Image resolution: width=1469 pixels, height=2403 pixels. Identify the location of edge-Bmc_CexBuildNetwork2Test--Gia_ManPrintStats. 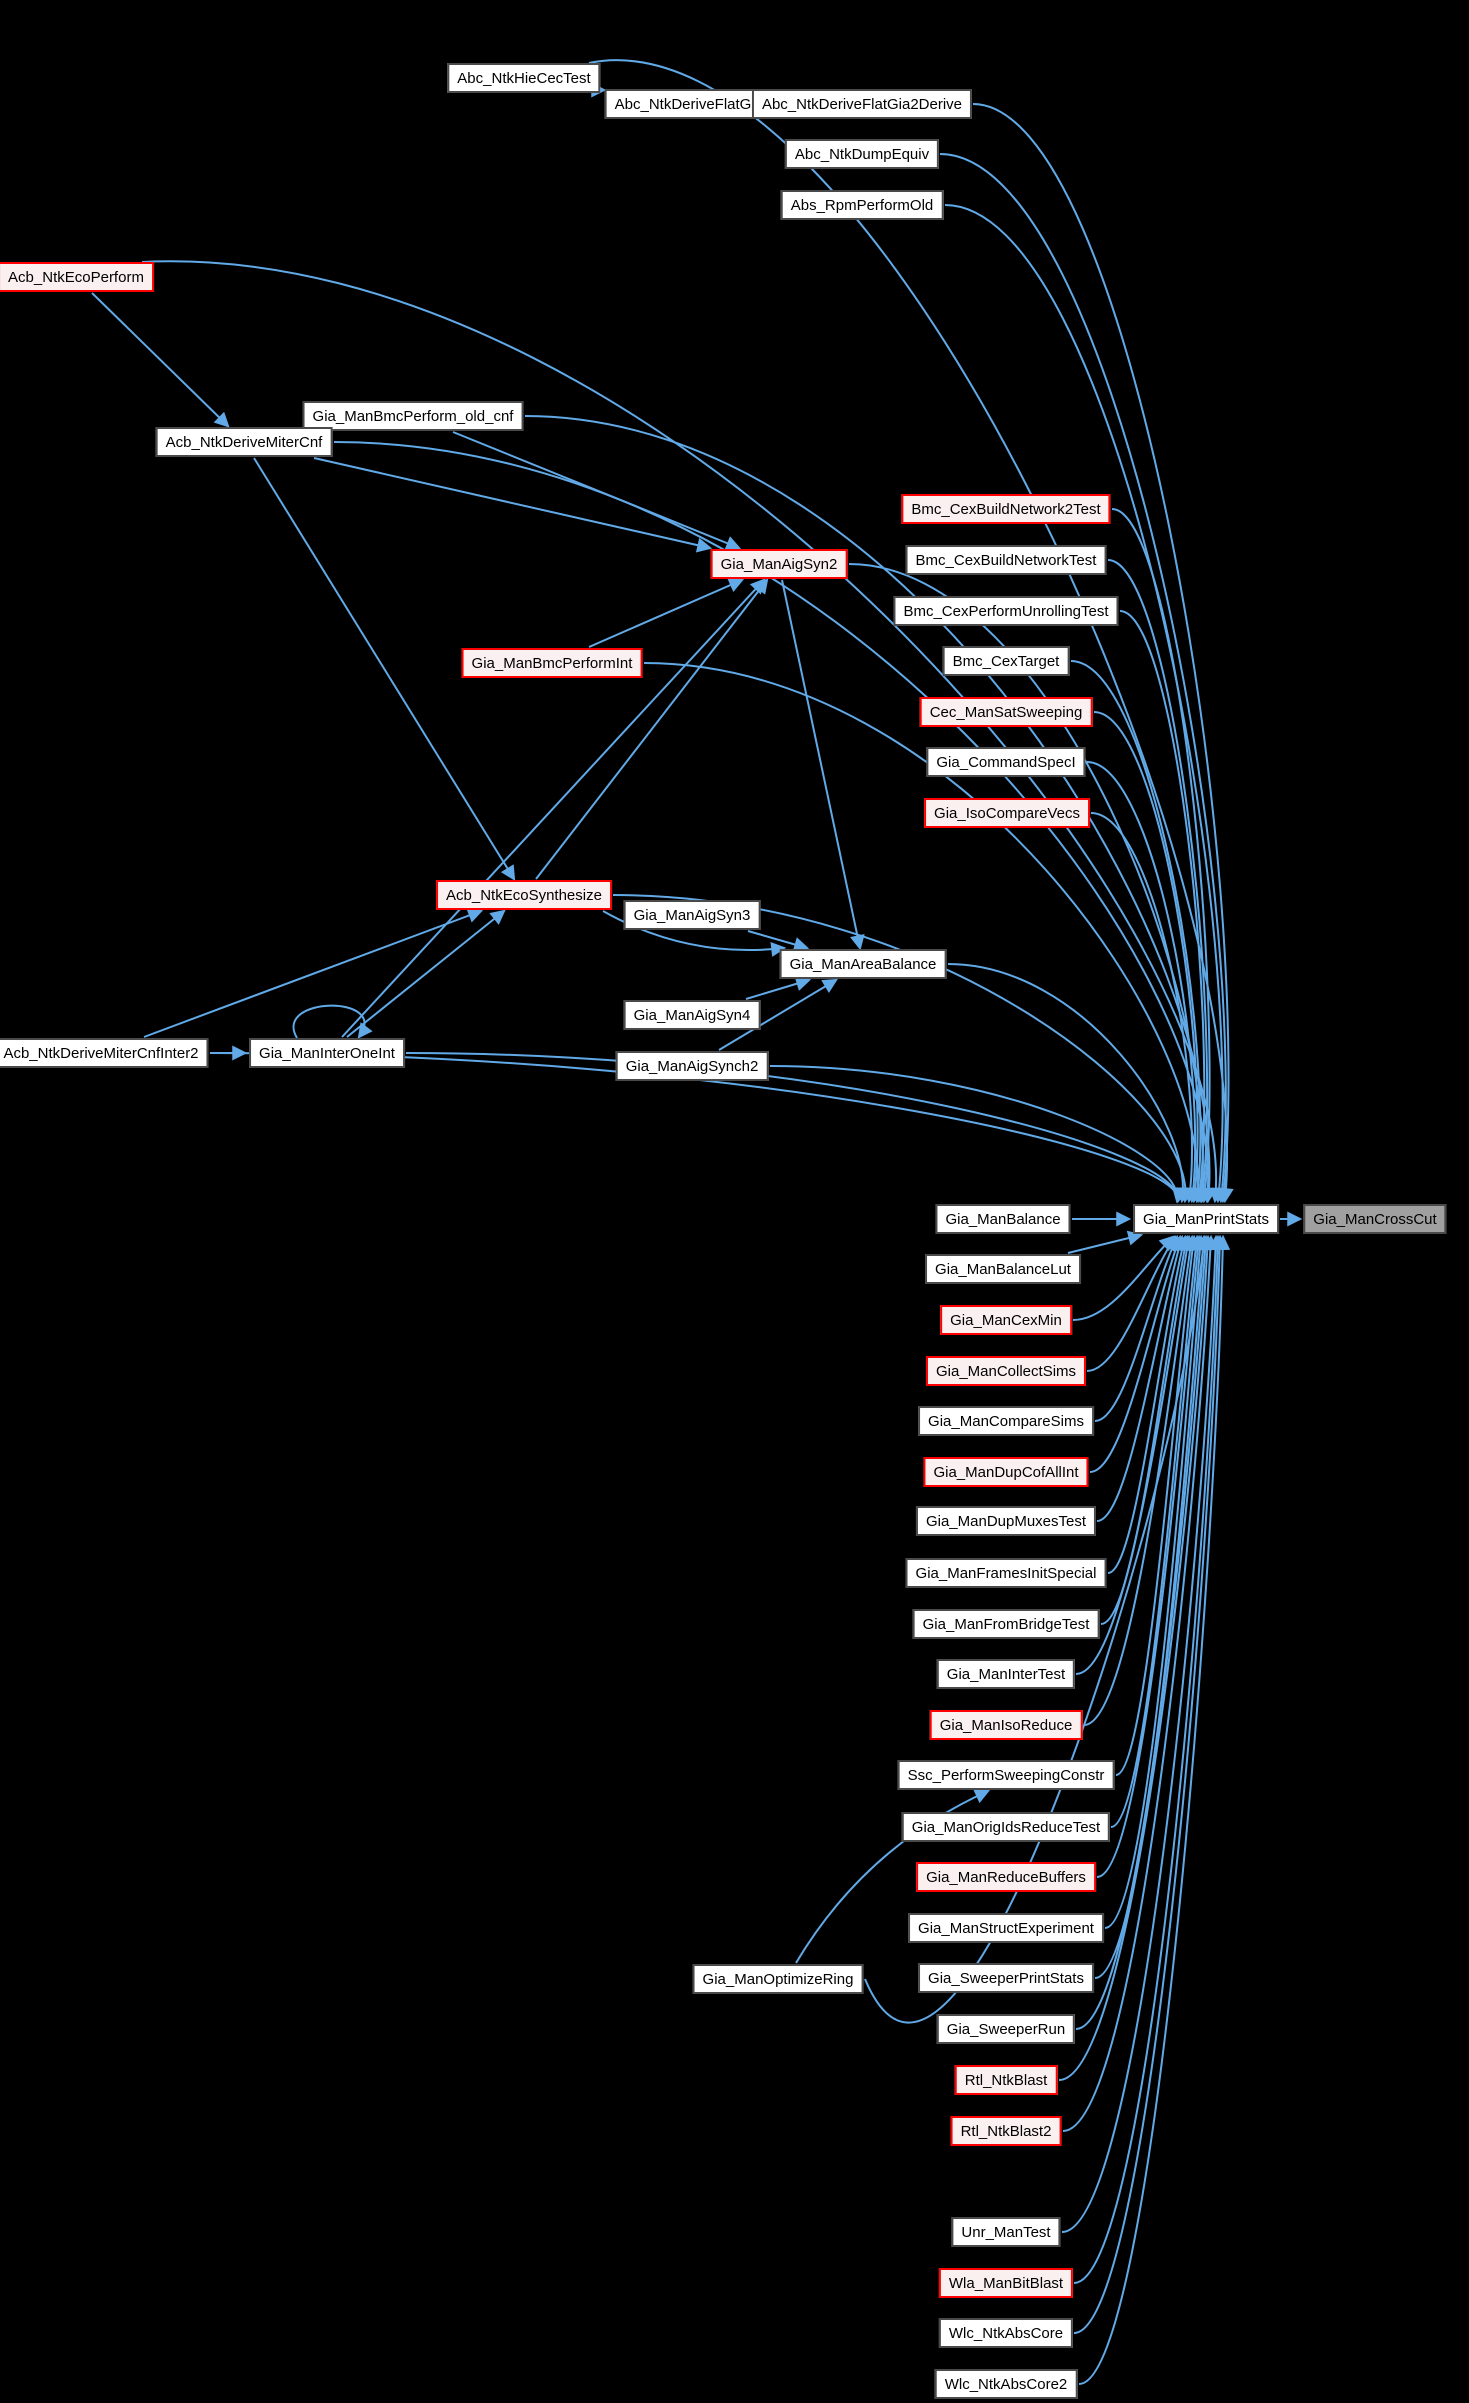
(1162, 856).